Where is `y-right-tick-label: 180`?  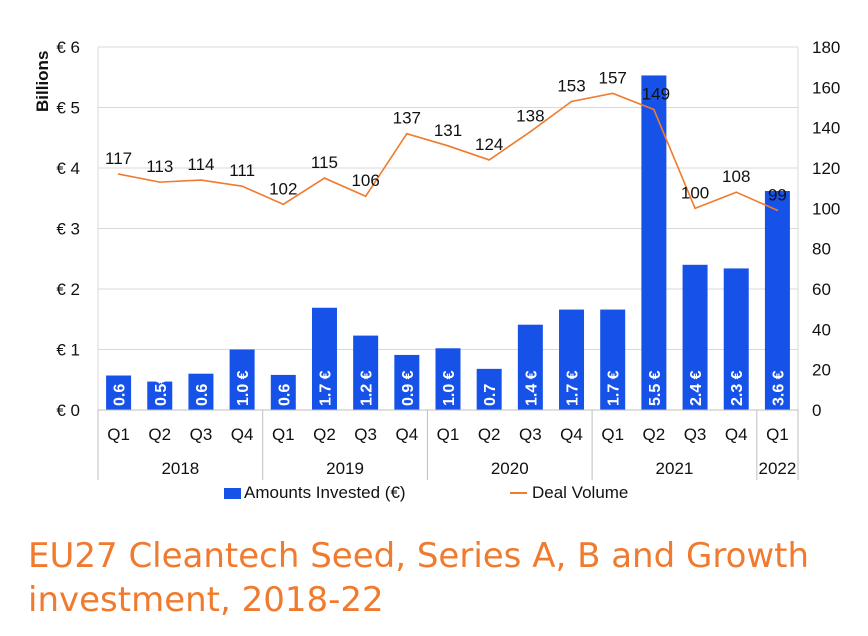
y-right-tick-label: 180 is located at coordinates (826, 47).